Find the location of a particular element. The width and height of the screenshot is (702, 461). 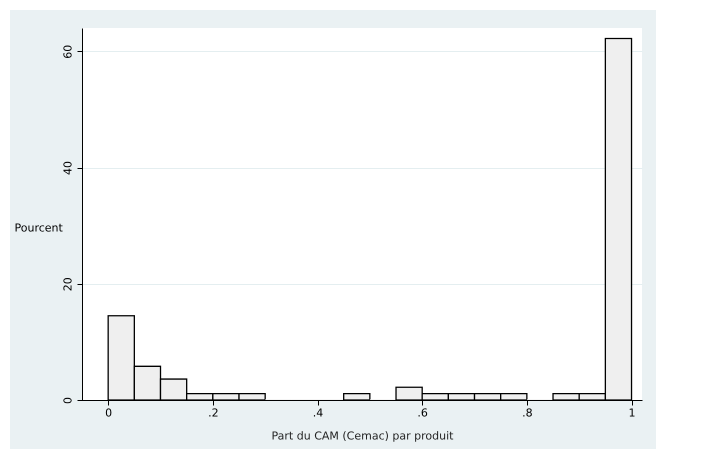

x-tick-label: .4 is located at coordinates (318, 413).